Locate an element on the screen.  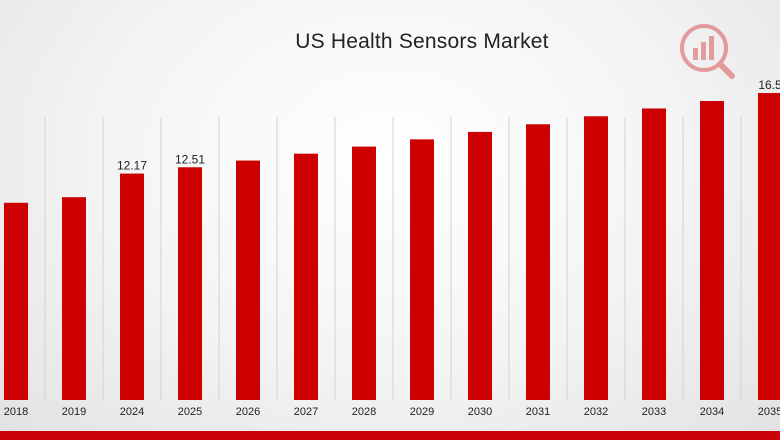
market-research-logo-icon is located at coordinates (707, 51).